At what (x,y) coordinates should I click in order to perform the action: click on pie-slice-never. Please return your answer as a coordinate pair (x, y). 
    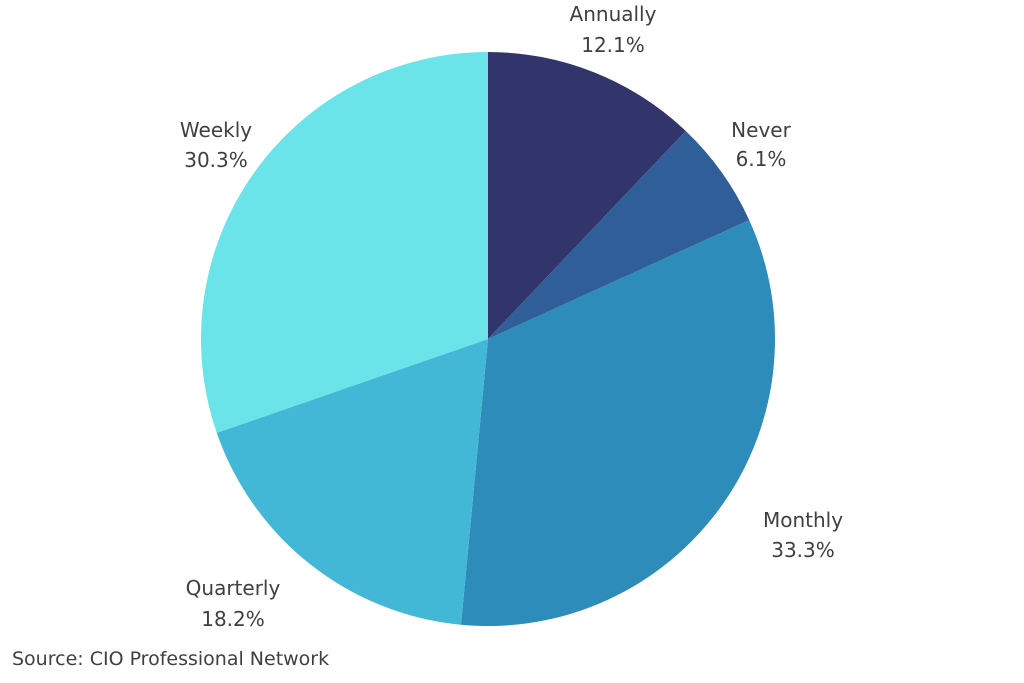
    Looking at the image, I should click on (619, 235).